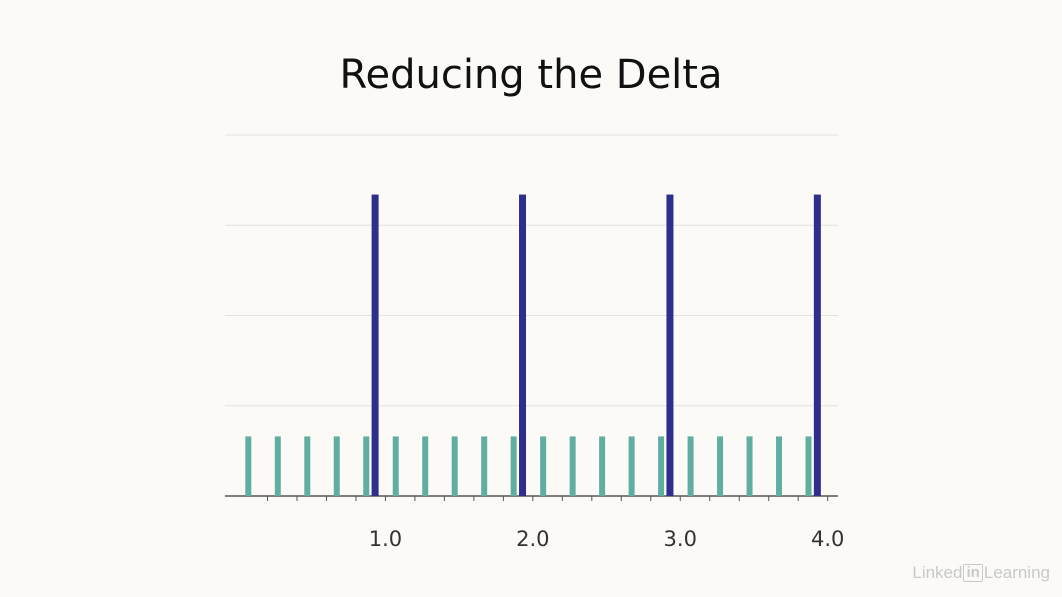 The image size is (1062, 597). What do you see at coordinates (973, 573) in the screenshot?
I see `watermark-in-box: in` at bounding box center [973, 573].